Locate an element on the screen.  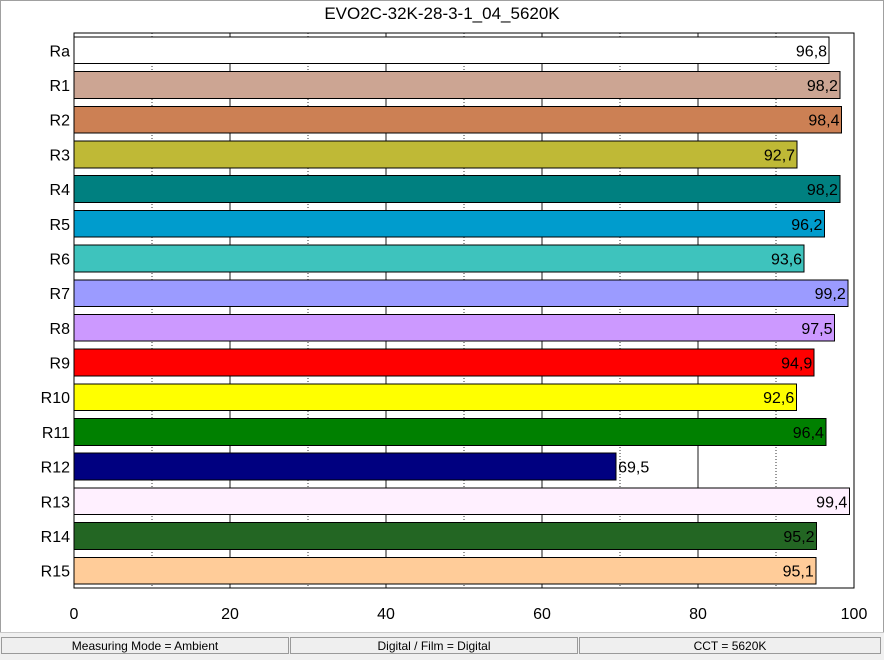
bar-r3 is located at coordinates (435, 154).